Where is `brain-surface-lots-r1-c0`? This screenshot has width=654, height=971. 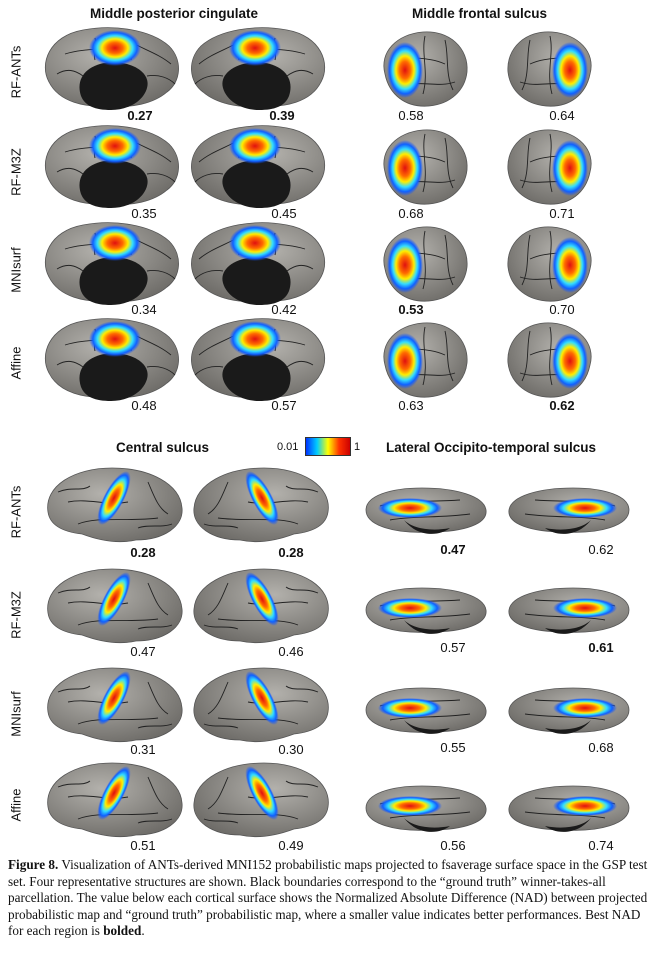 brain-surface-lots-r1-c0 is located at coordinates (426, 610).